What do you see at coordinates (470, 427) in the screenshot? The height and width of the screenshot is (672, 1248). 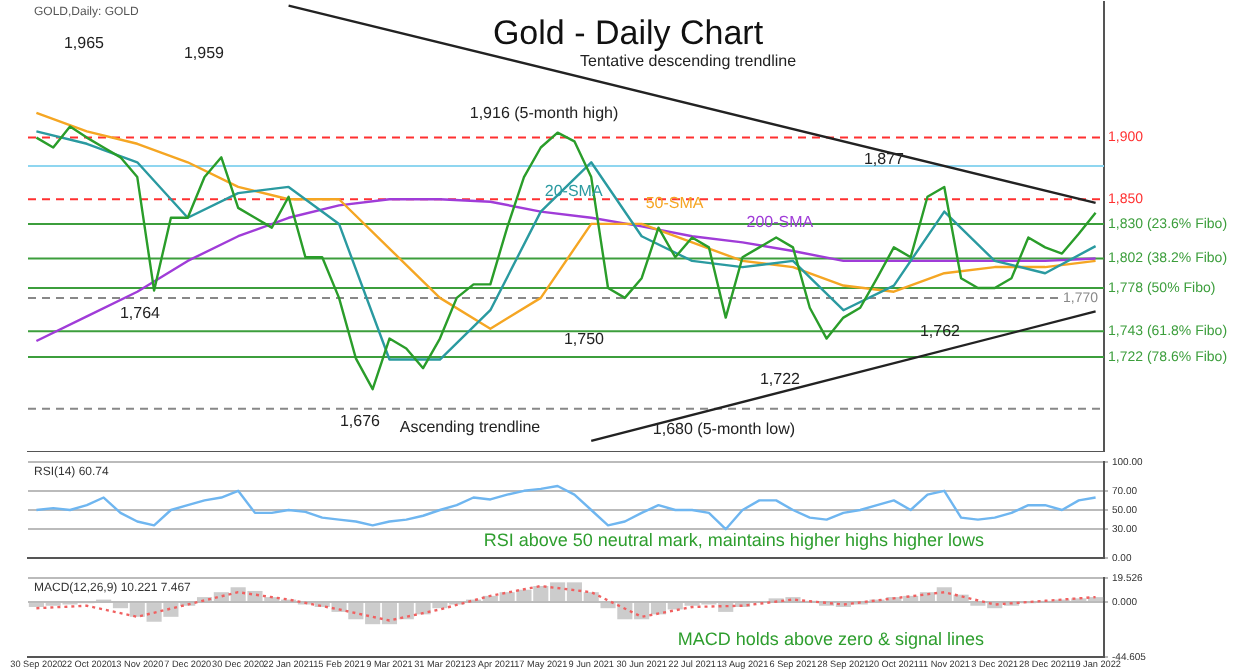 I see `annotation: Ascending trendline` at bounding box center [470, 427].